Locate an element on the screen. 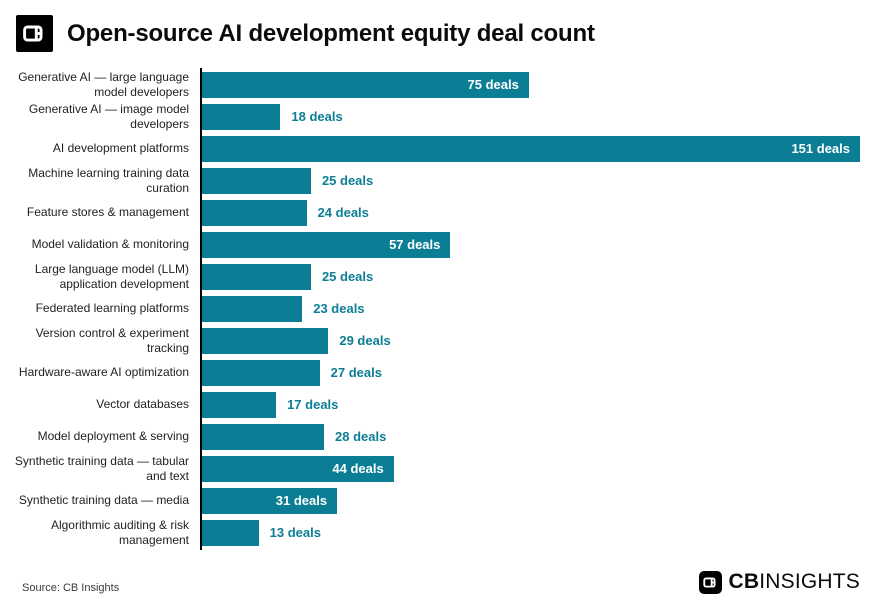 Image resolution: width=880 pixels, height=612 pixels. chart-row: Vector databases 17 deals is located at coordinates (430, 405).